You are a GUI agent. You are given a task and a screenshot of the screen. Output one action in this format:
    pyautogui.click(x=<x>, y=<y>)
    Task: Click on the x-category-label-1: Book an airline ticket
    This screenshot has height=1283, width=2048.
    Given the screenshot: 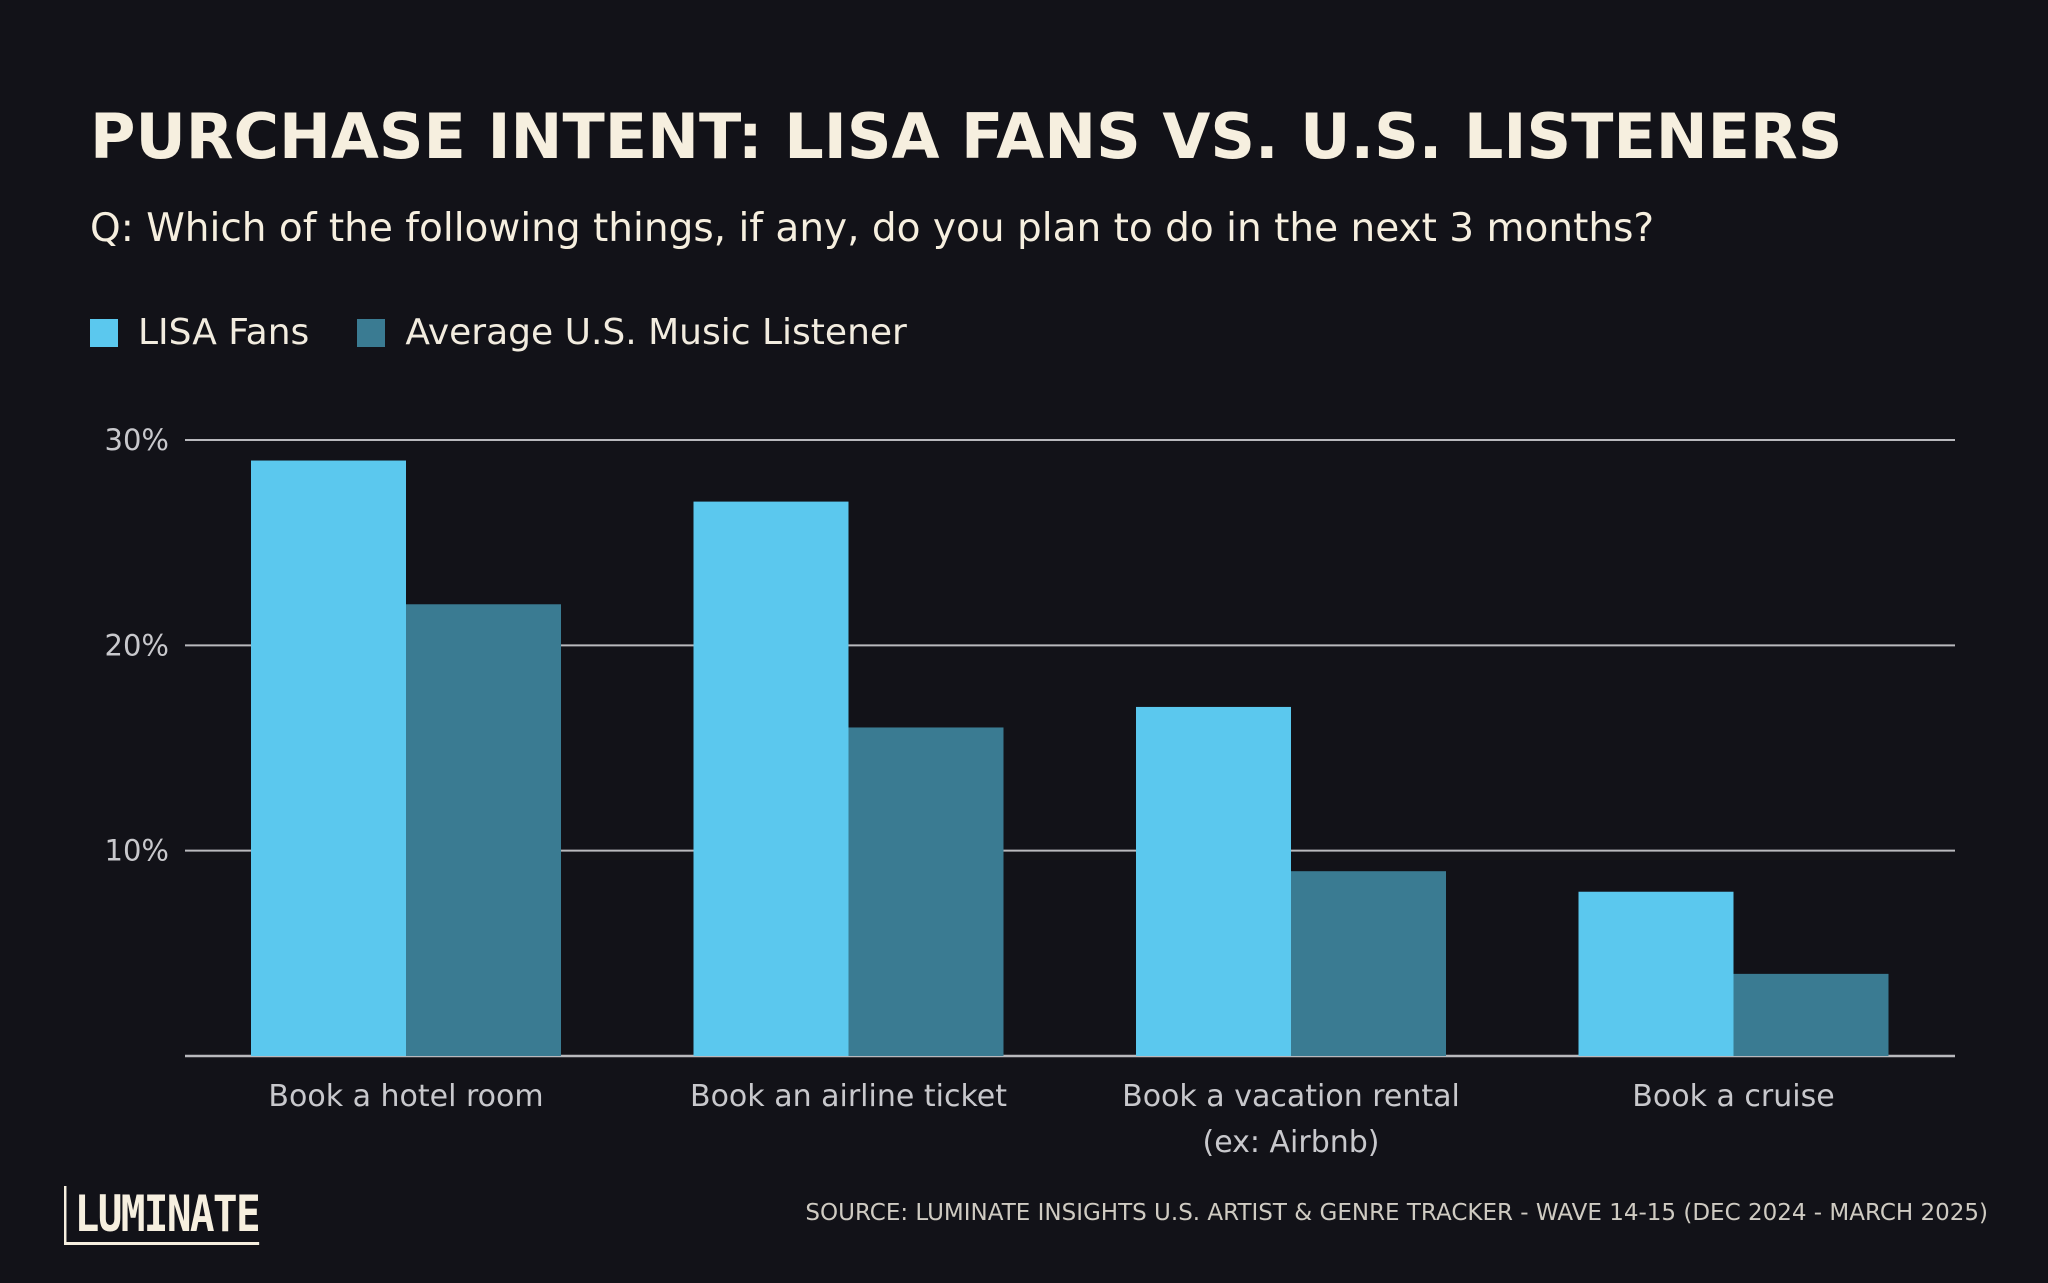 What is the action you would take?
    pyautogui.click(x=848, y=1096)
    